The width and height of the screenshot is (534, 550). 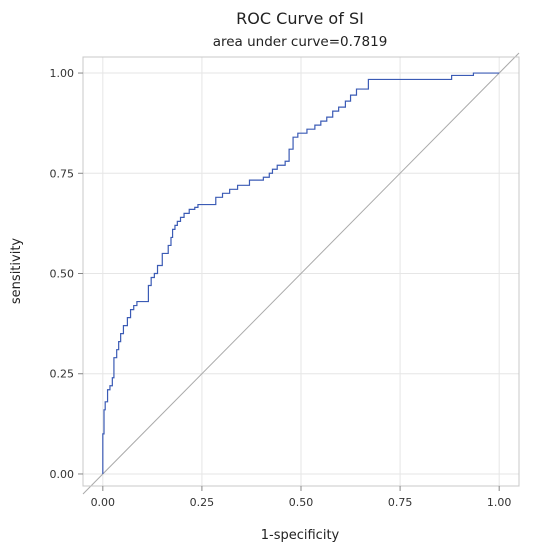 I want to click on y-tick-label-0: 0.00, so click(x=62, y=474).